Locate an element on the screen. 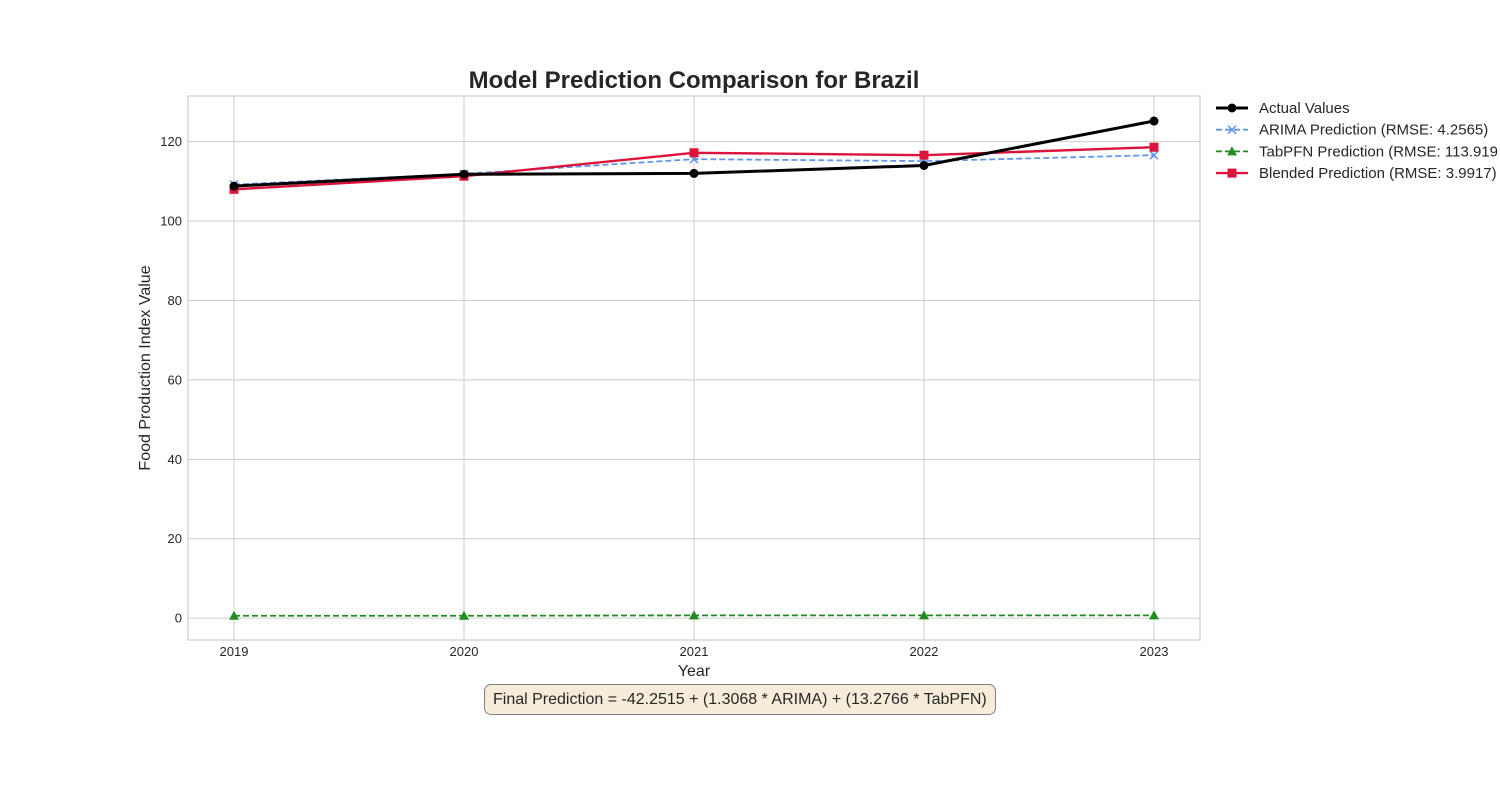  legend-label: Blended Prediction (RMSE: 3.9917) is located at coordinates (1378, 173).